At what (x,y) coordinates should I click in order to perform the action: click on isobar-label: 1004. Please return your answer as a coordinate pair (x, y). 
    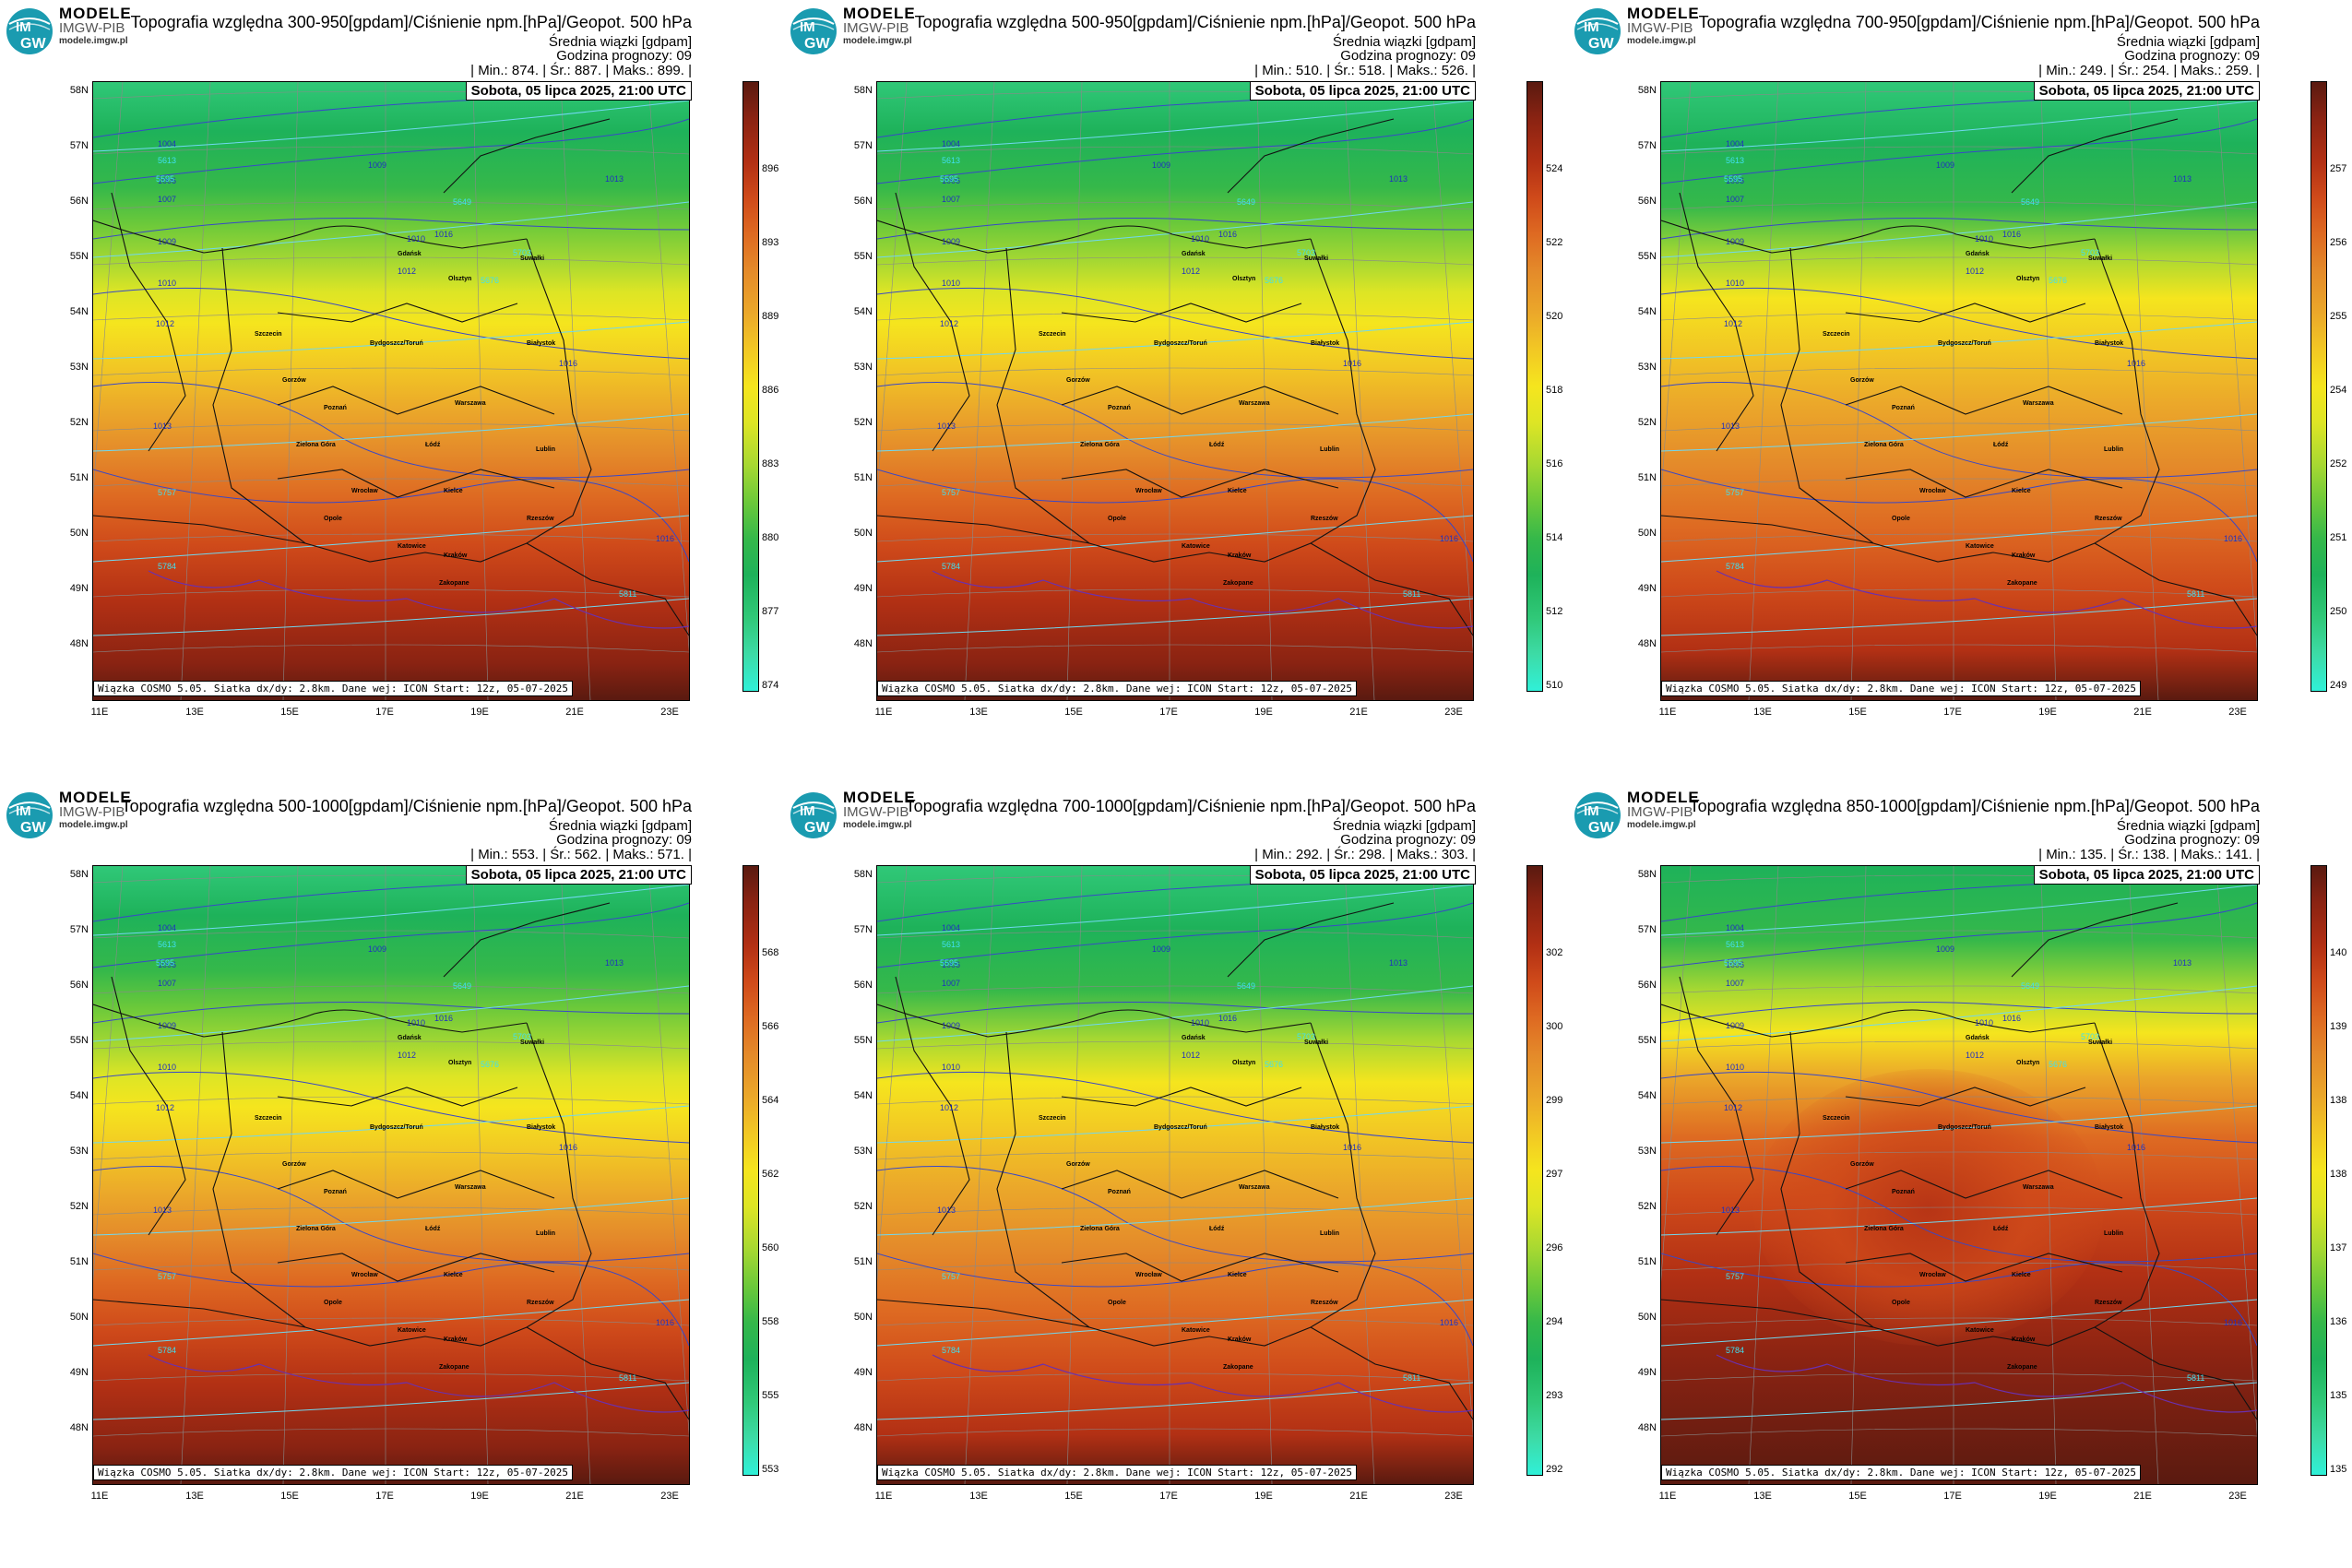
    Looking at the image, I should click on (167, 927).